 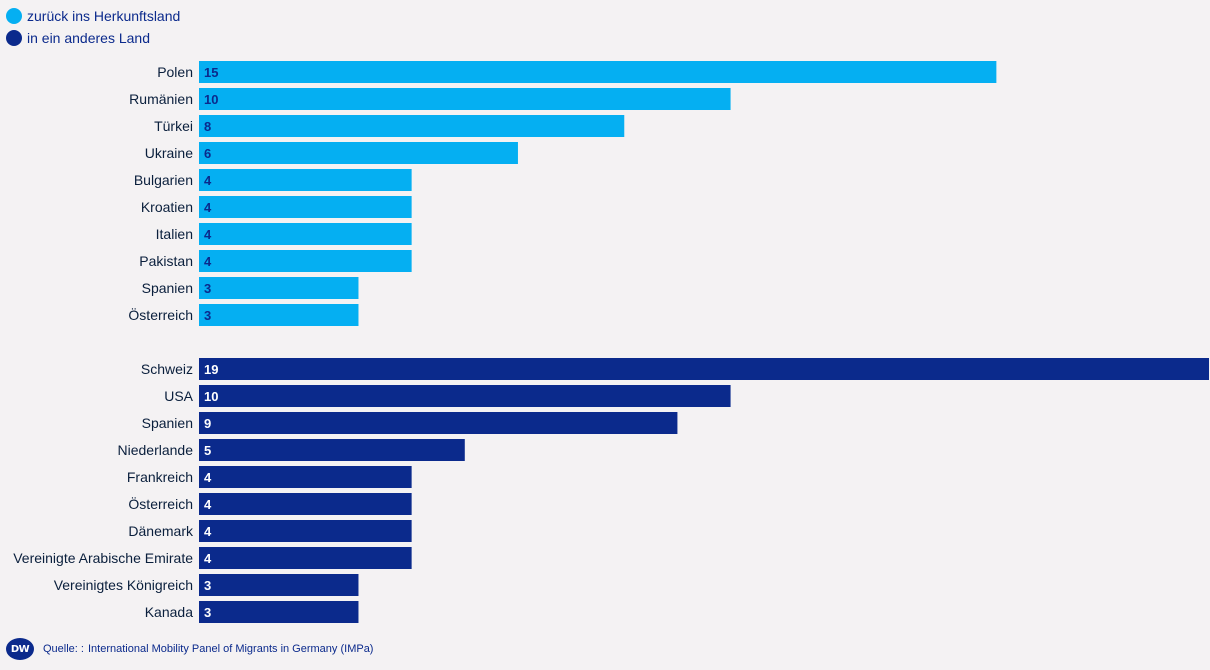 What do you see at coordinates (305, 234) in the screenshot?
I see `bar-italien` at bounding box center [305, 234].